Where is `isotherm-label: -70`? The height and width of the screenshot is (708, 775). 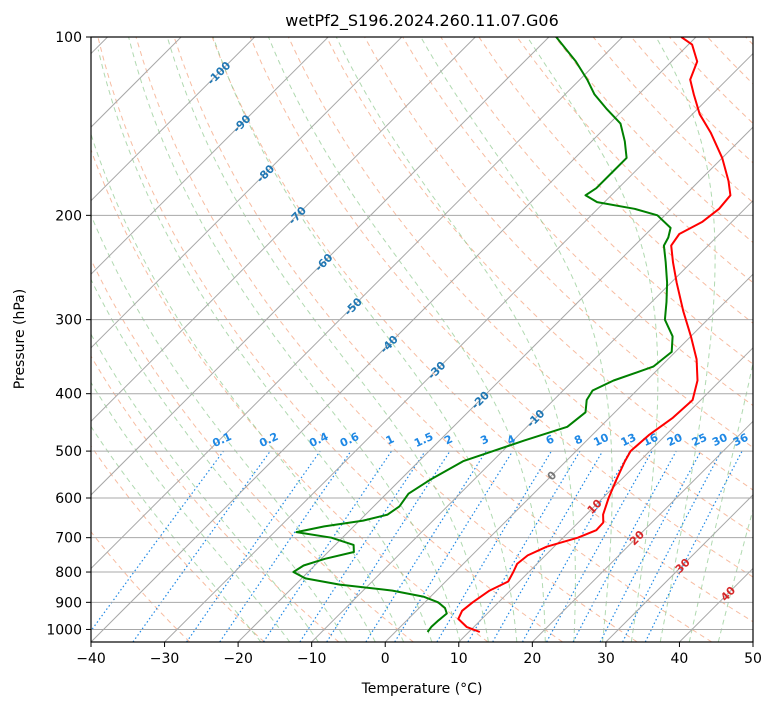 isotherm-label: -70 is located at coordinates (297, 215).